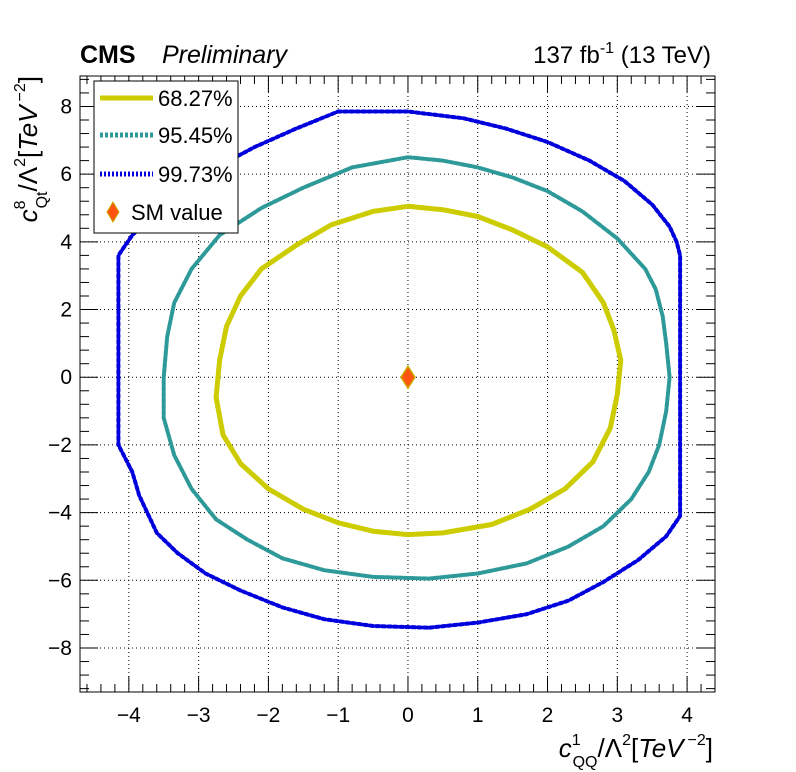  Describe the element at coordinates (195, 174) in the screenshot. I see `legend-label-99: 99.73%` at that location.